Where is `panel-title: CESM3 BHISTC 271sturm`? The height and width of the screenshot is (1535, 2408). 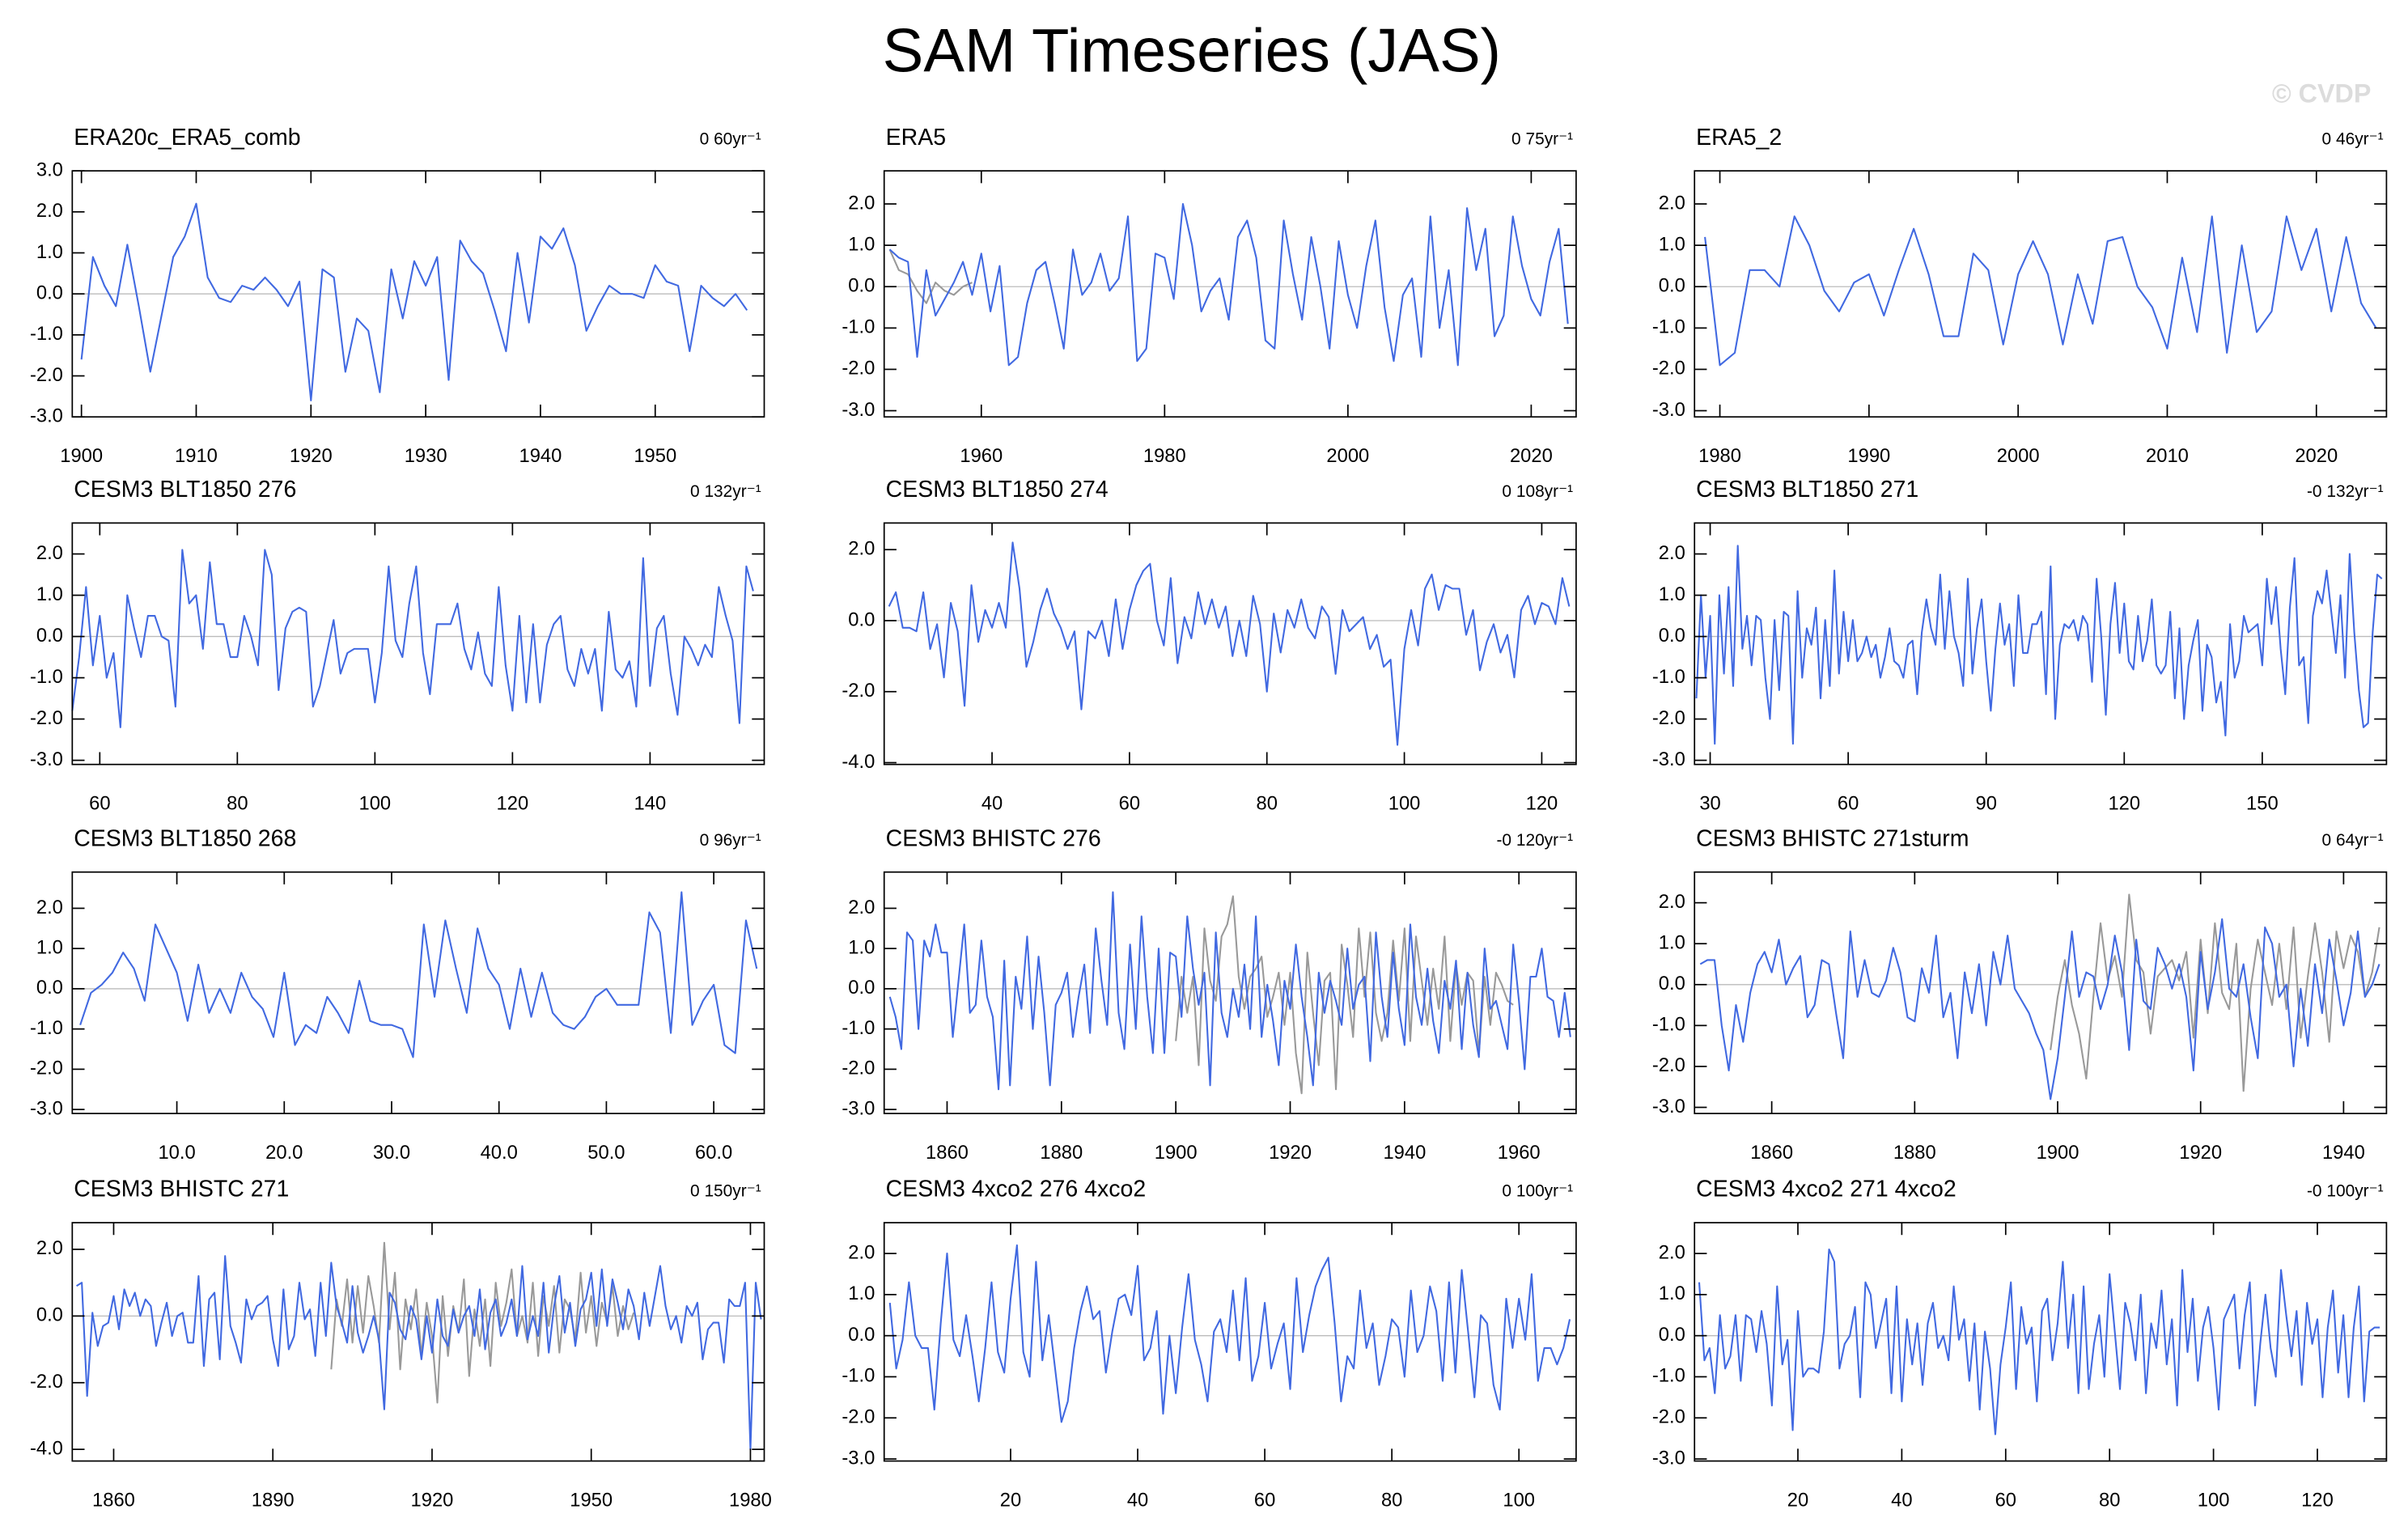
panel-title: CESM3 BHISTC 271sturm is located at coordinates (1832, 838).